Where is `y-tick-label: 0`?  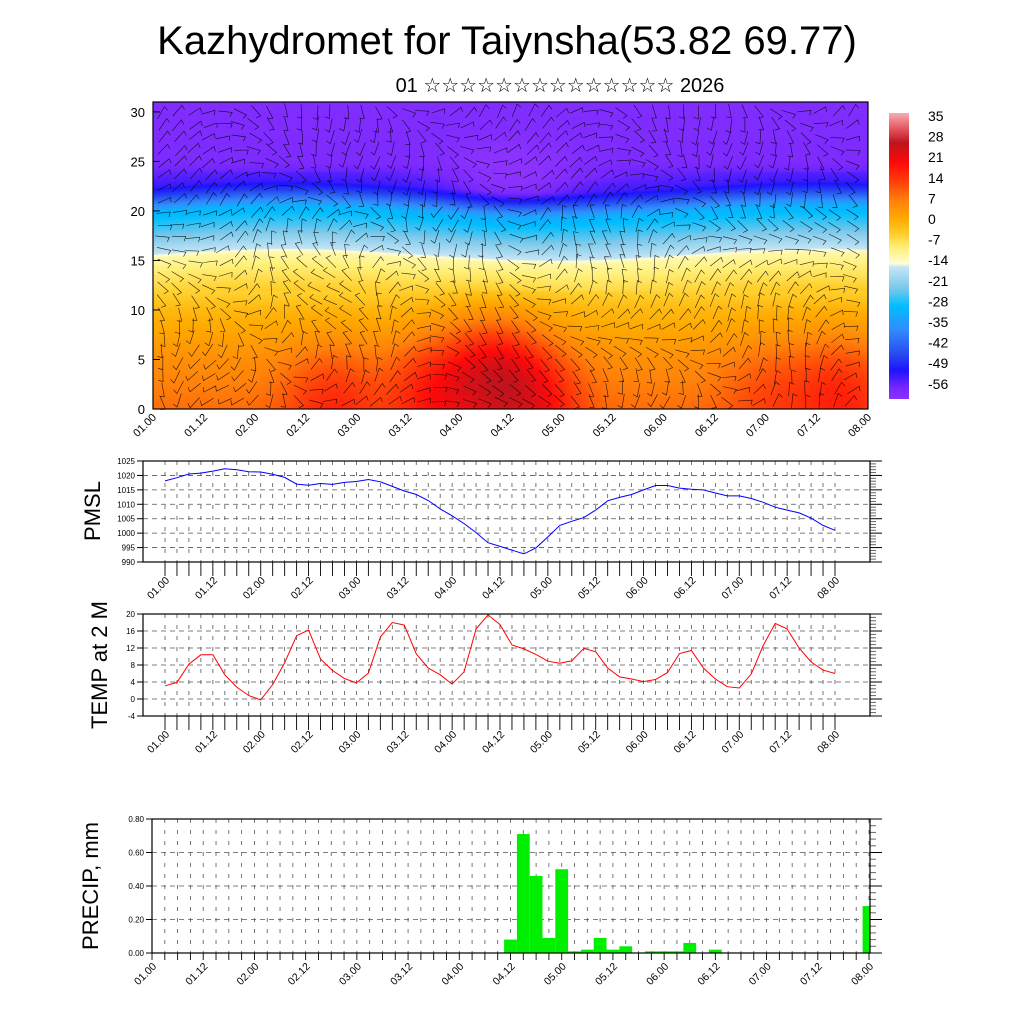 y-tick-label: 0 is located at coordinates (133, 699).